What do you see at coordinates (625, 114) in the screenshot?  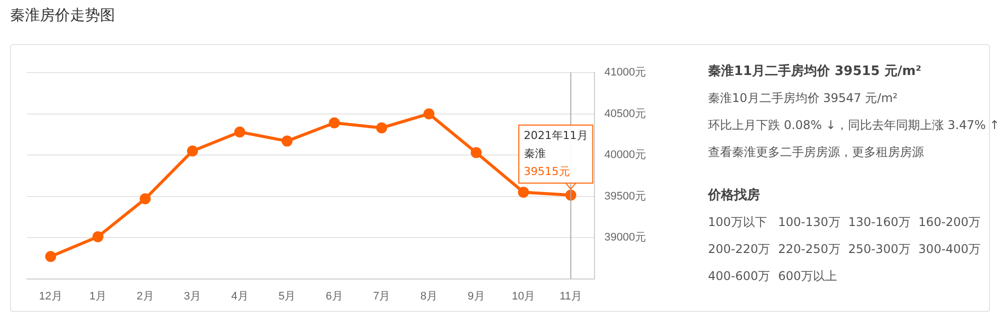 I see `y-tick-label: 40500元` at bounding box center [625, 114].